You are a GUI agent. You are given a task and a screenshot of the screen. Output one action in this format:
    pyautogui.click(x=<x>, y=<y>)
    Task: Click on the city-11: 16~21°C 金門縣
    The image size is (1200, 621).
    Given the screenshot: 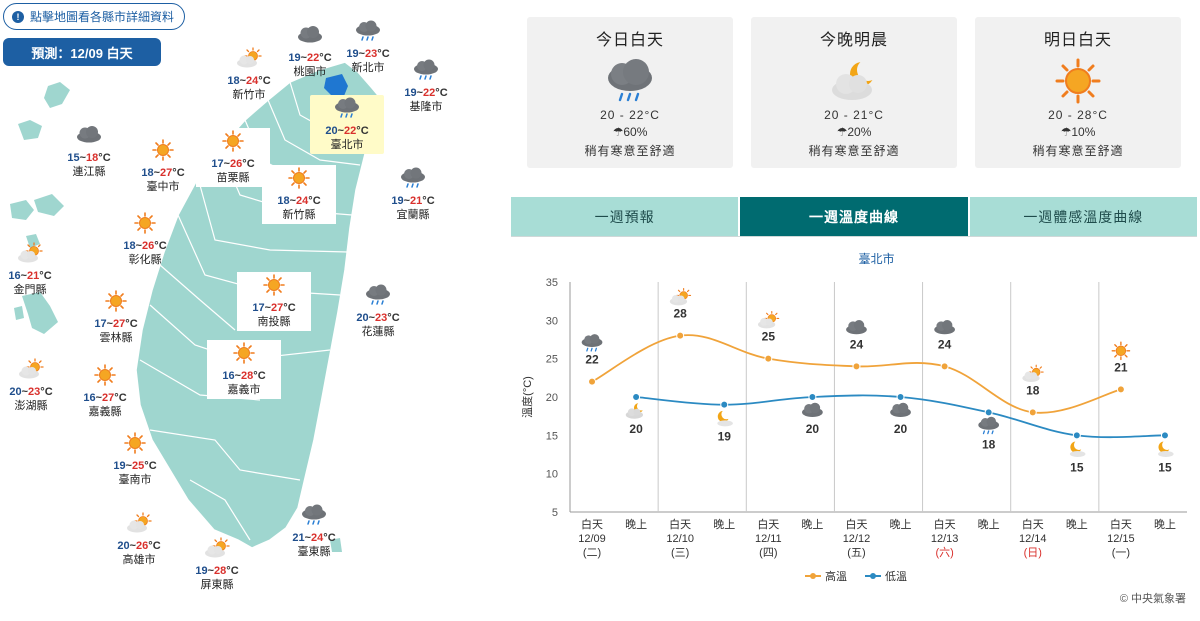 What is the action you would take?
    pyautogui.click(x=33, y=269)
    